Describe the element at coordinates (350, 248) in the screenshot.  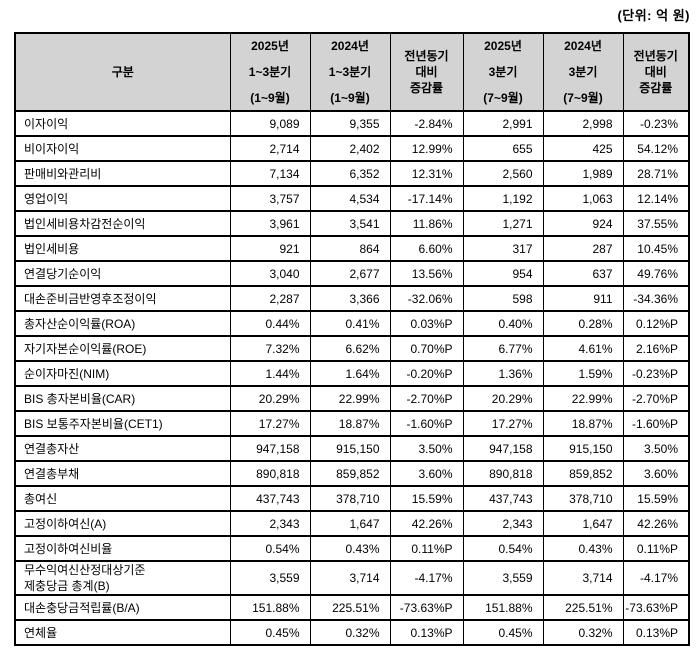
I see `cell-value: 864` at that location.